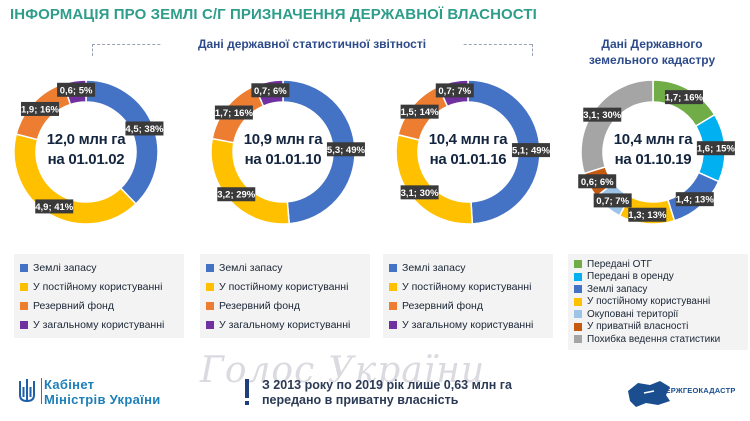  I want to click on slice-label-text: 4,5; 38%, so click(144, 129).